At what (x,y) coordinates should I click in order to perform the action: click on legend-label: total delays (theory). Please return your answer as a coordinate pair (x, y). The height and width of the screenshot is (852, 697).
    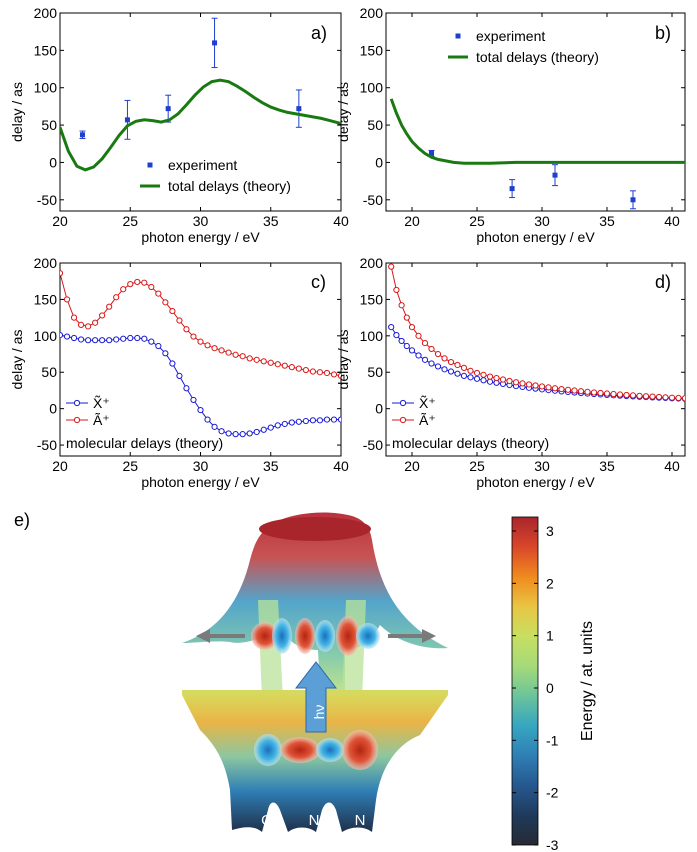
    Looking at the image, I should click on (537, 57).